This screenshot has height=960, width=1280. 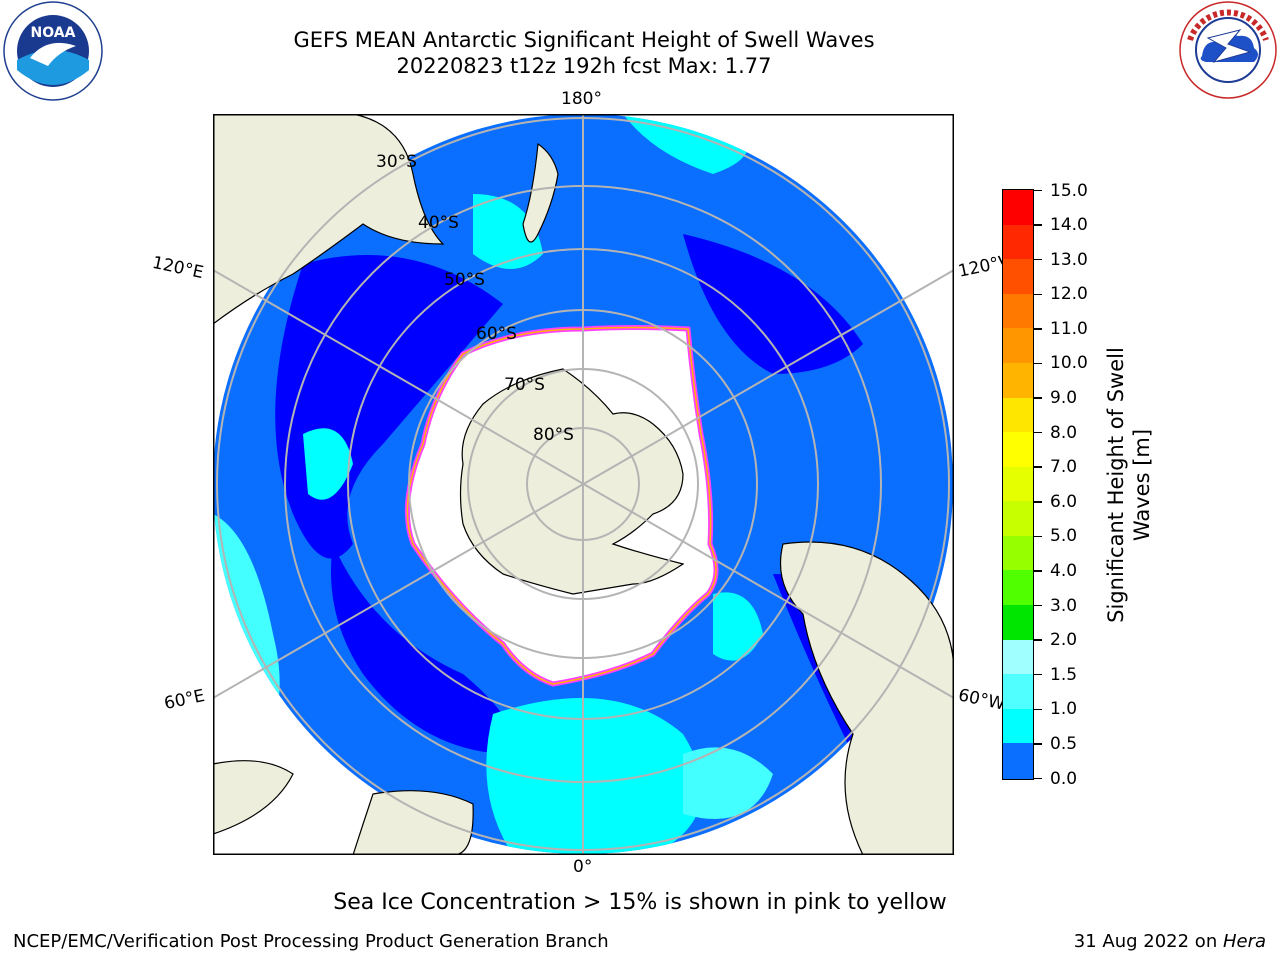 What do you see at coordinates (866, 698) in the screenshot?
I see `south-america-landmass` at bounding box center [866, 698].